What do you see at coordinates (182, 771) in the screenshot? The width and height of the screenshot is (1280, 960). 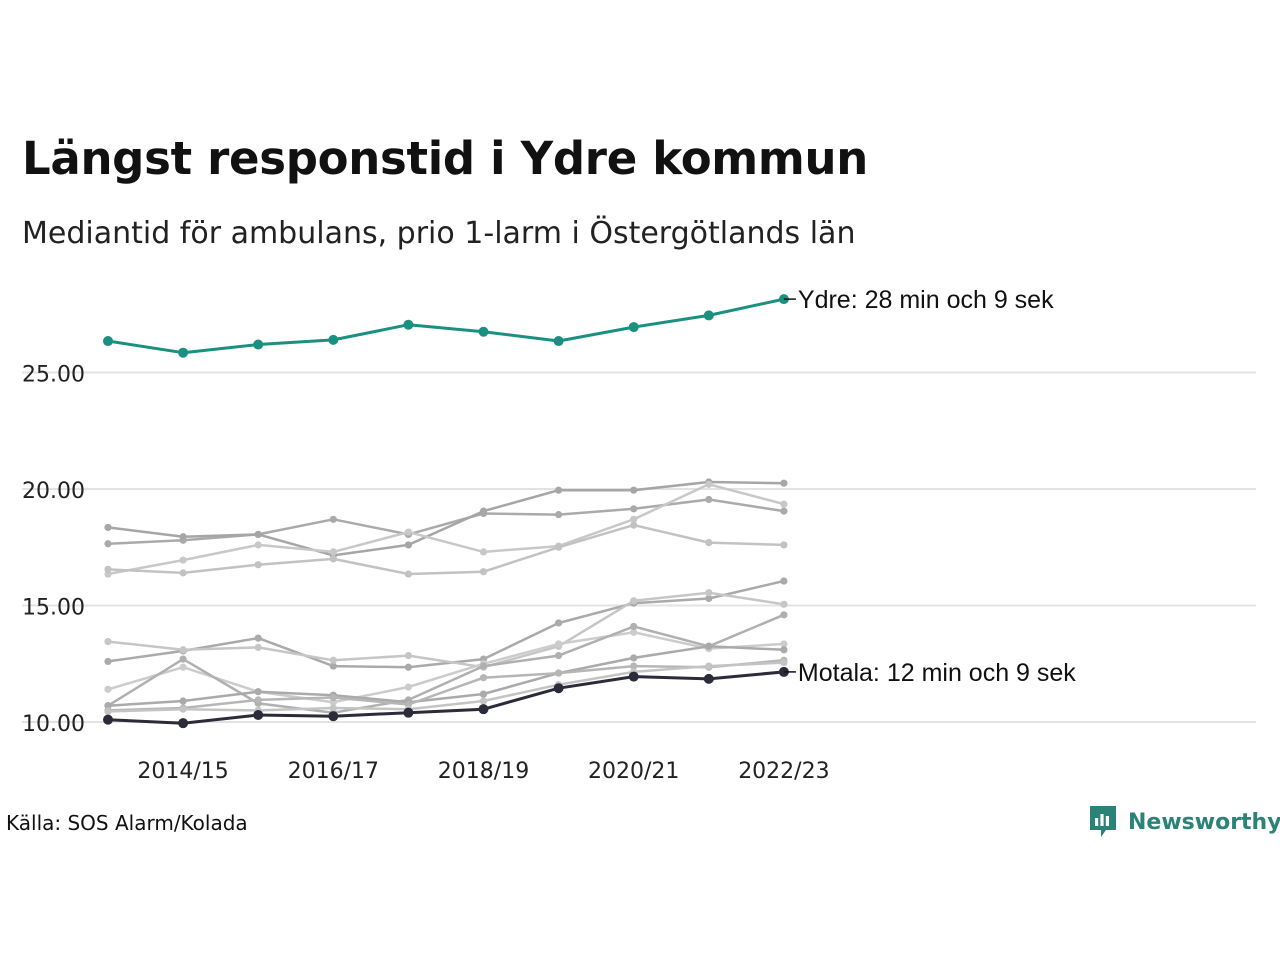 I see `x-tick-label: 2014/15` at bounding box center [182, 771].